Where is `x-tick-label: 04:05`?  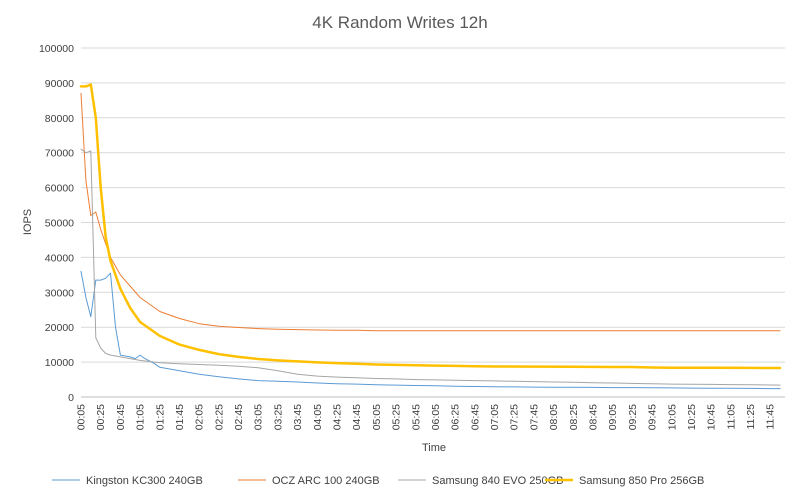 x-tick-label: 04:05 is located at coordinates (318, 417).